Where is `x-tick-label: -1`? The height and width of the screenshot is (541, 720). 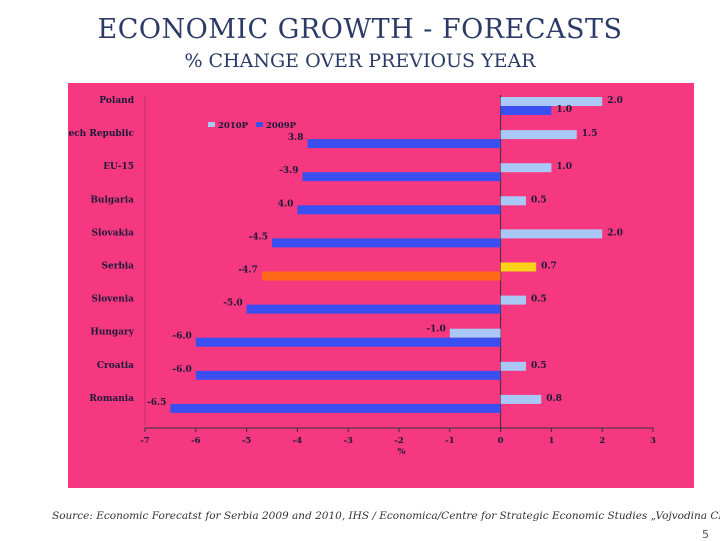 x-tick-label: -1 is located at coordinates (450, 441).